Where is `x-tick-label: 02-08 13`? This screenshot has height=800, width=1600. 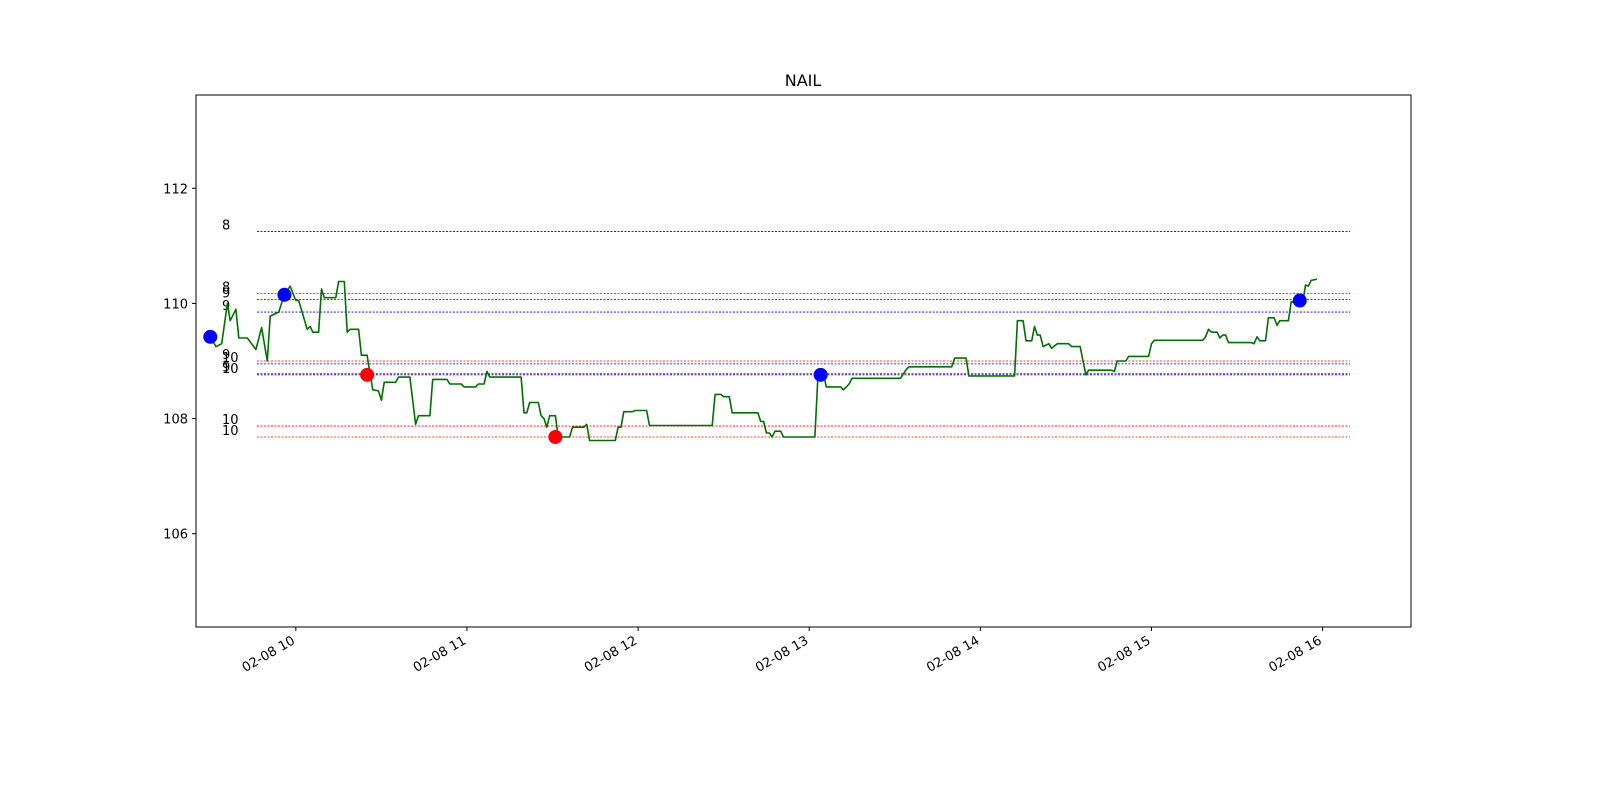
x-tick-label: 02-08 13 is located at coordinates (782, 654).